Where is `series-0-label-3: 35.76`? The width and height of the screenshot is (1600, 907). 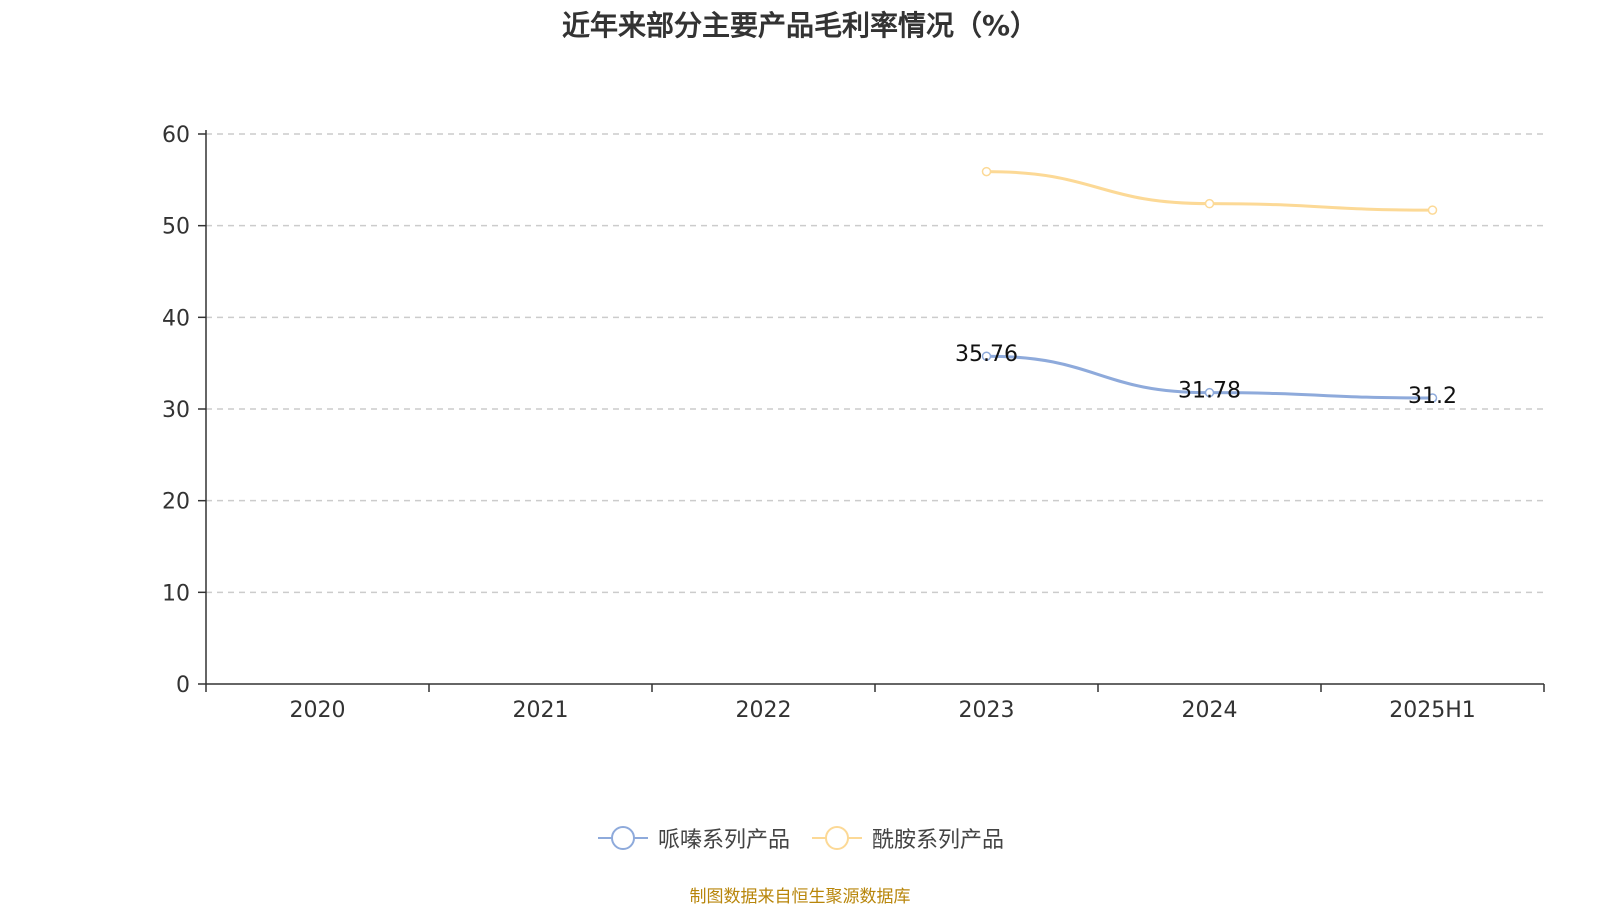 series-0-label-3: 35.76 is located at coordinates (986, 354).